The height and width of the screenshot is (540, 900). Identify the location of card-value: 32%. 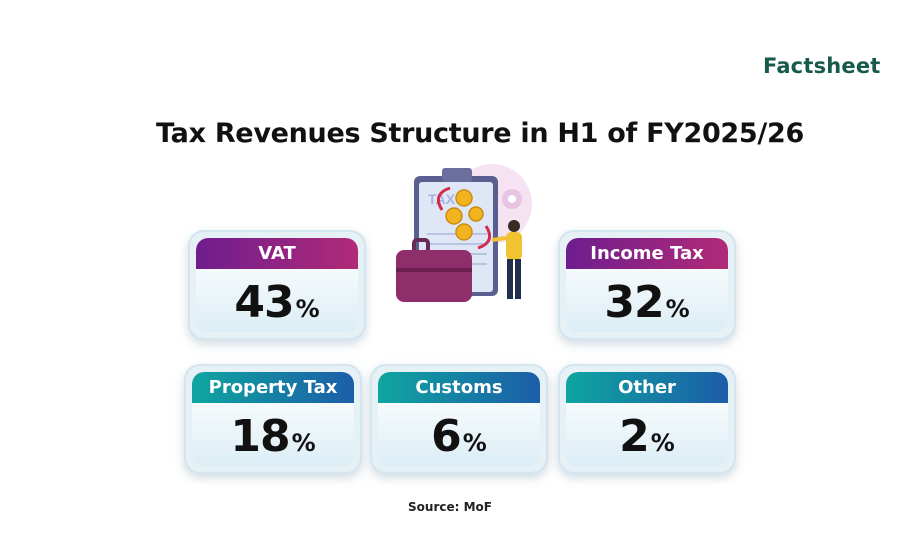
(647, 302).